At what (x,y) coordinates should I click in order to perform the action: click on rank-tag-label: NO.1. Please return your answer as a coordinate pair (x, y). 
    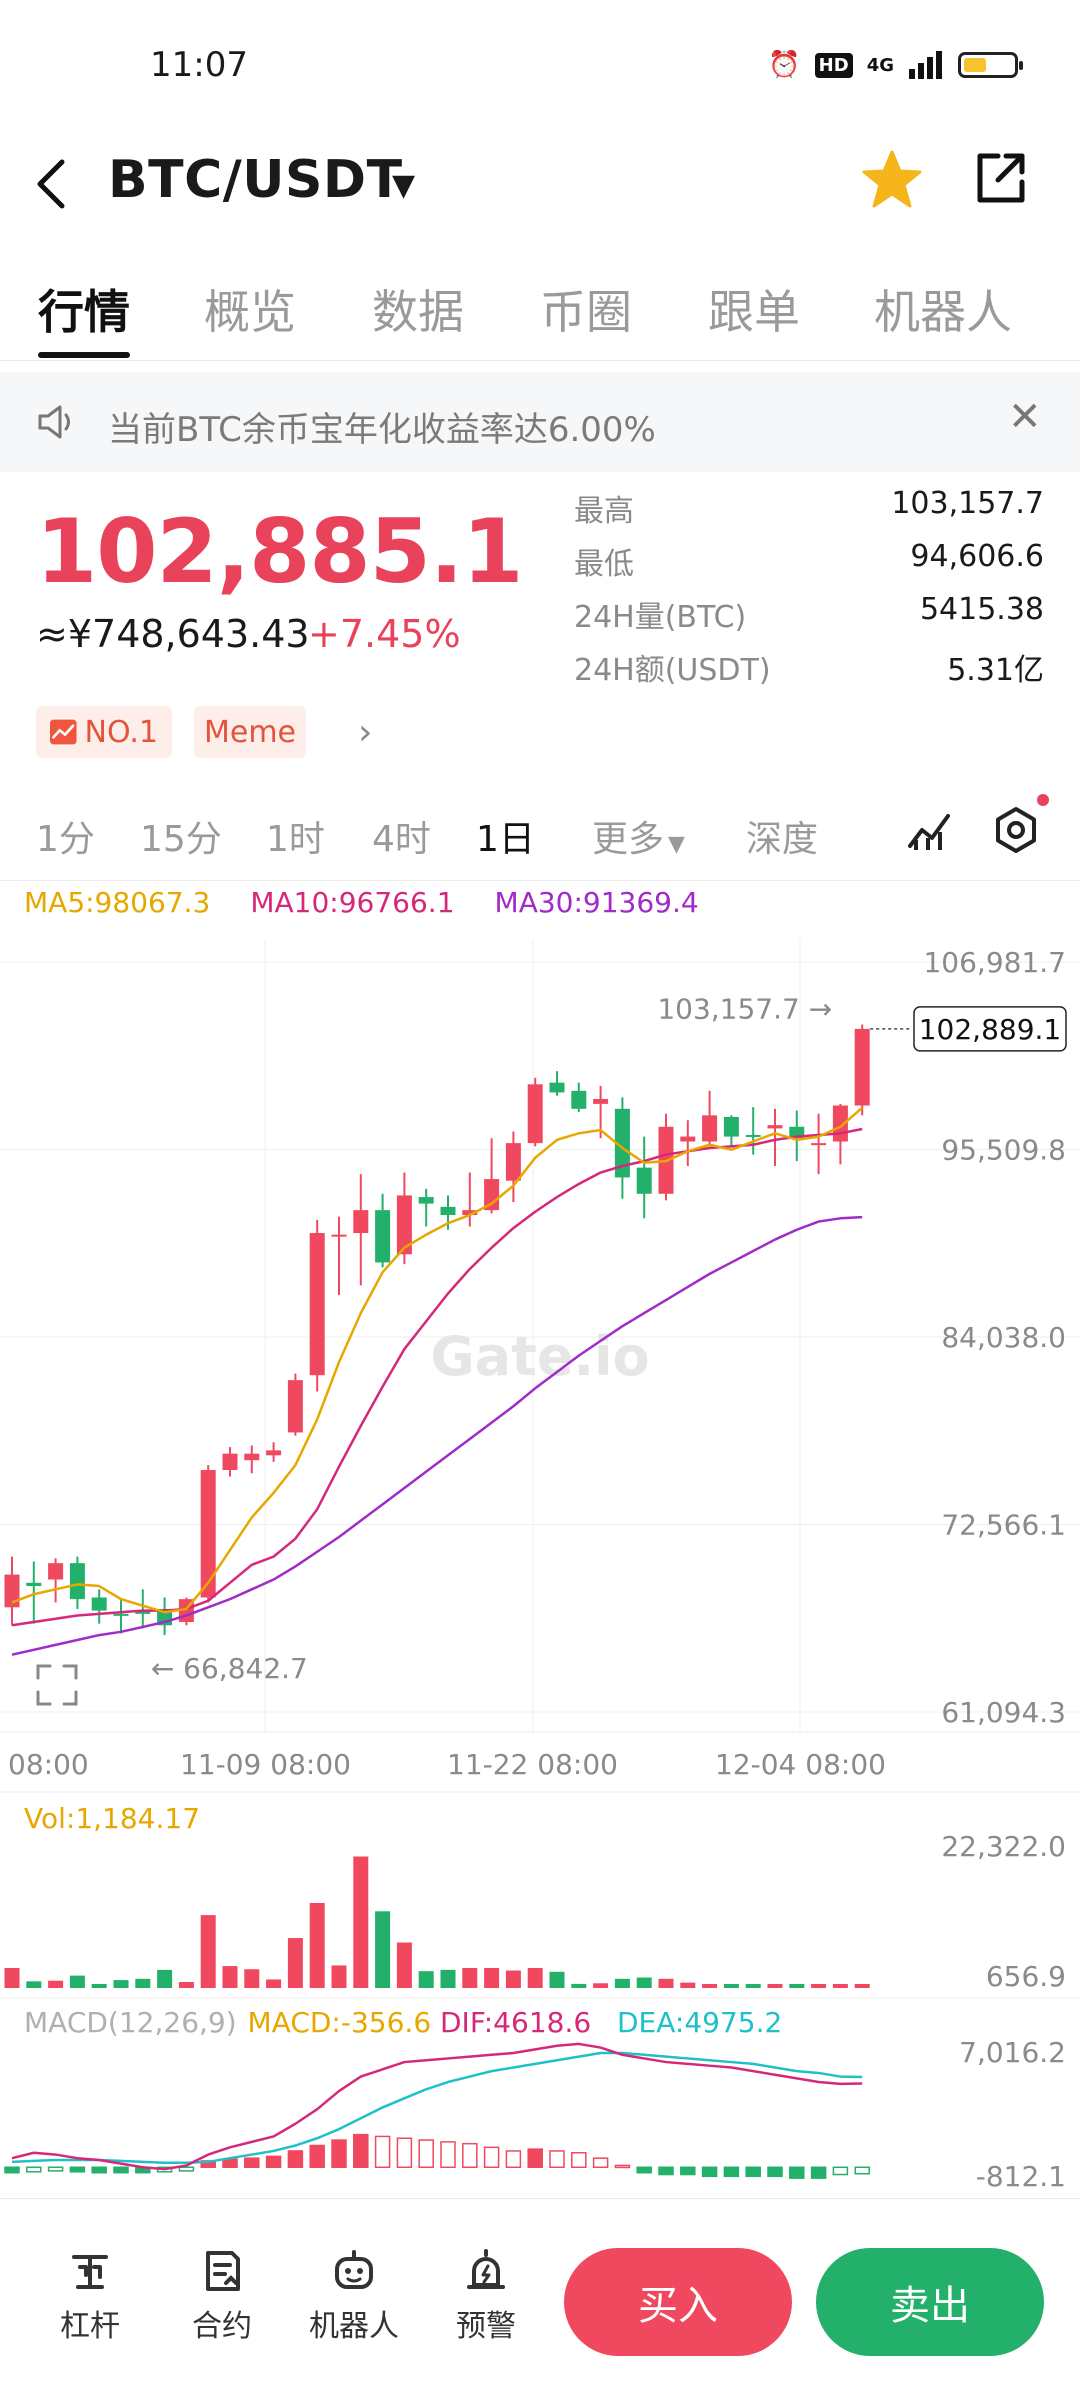
    Looking at the image, I should click on (121, 732).